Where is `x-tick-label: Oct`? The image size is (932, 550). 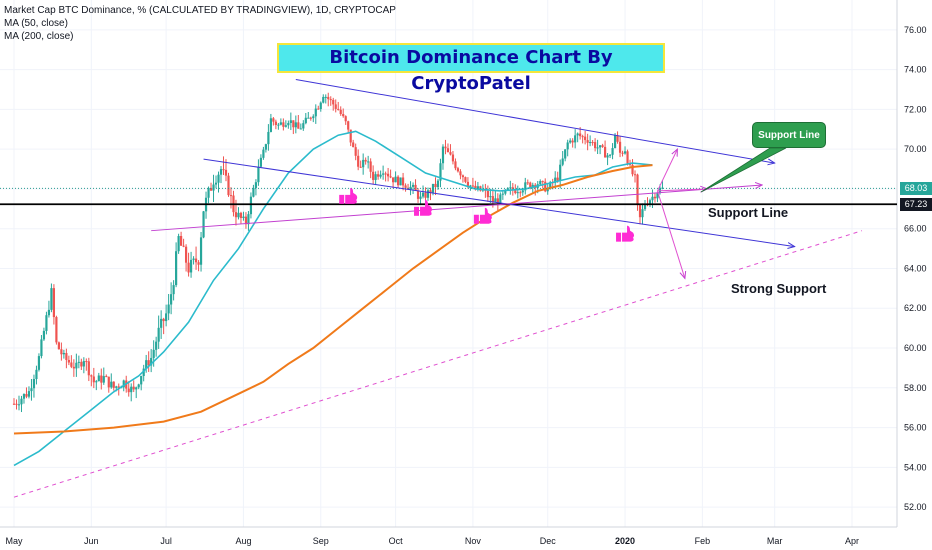 x-tick-label: Oct is located at coordinates (396, 541).